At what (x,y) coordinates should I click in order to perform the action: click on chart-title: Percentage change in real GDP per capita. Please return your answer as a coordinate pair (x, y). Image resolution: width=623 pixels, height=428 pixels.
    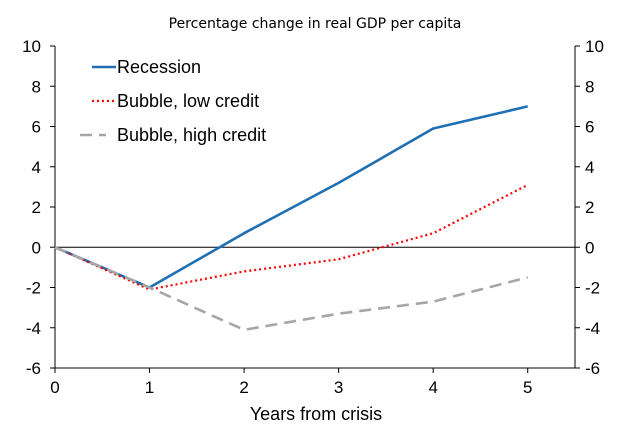
    Looking at the image, I should click on (315, 24).